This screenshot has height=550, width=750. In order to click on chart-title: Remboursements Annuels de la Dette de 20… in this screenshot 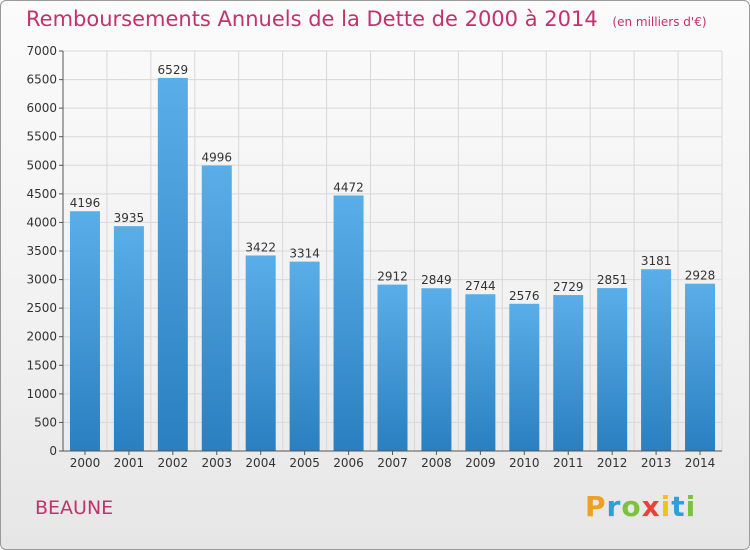, I will do `click(366, 19)`.